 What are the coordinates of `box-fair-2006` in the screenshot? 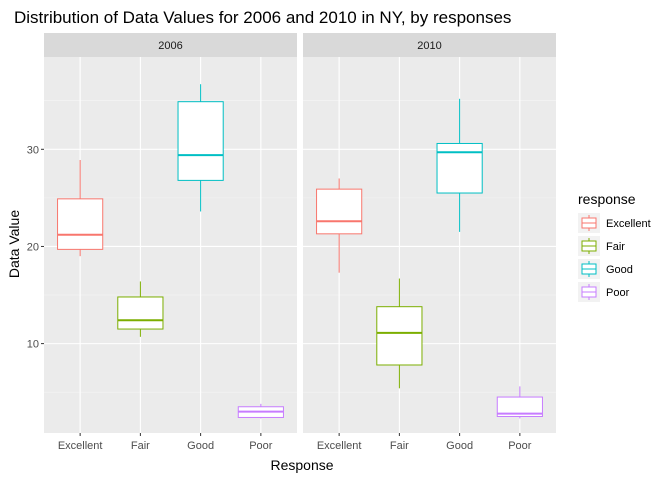 It's located at (140, 309).